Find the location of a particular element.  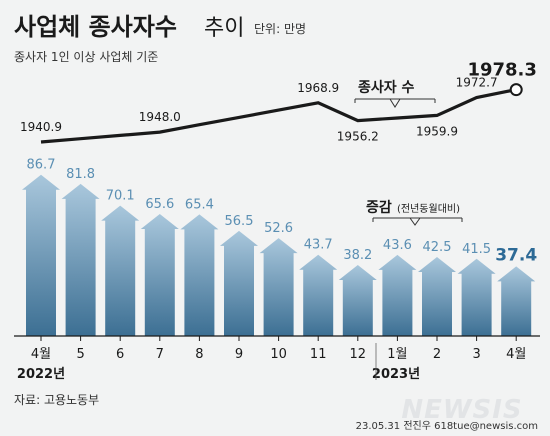

bar-legend-callout is located at coordinates (417, 221).